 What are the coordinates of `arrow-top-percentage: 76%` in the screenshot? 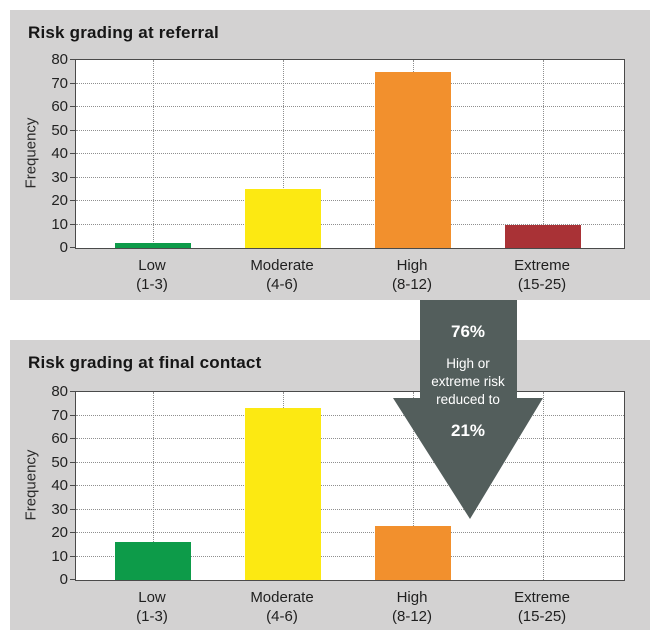 It's located at (468, 331).